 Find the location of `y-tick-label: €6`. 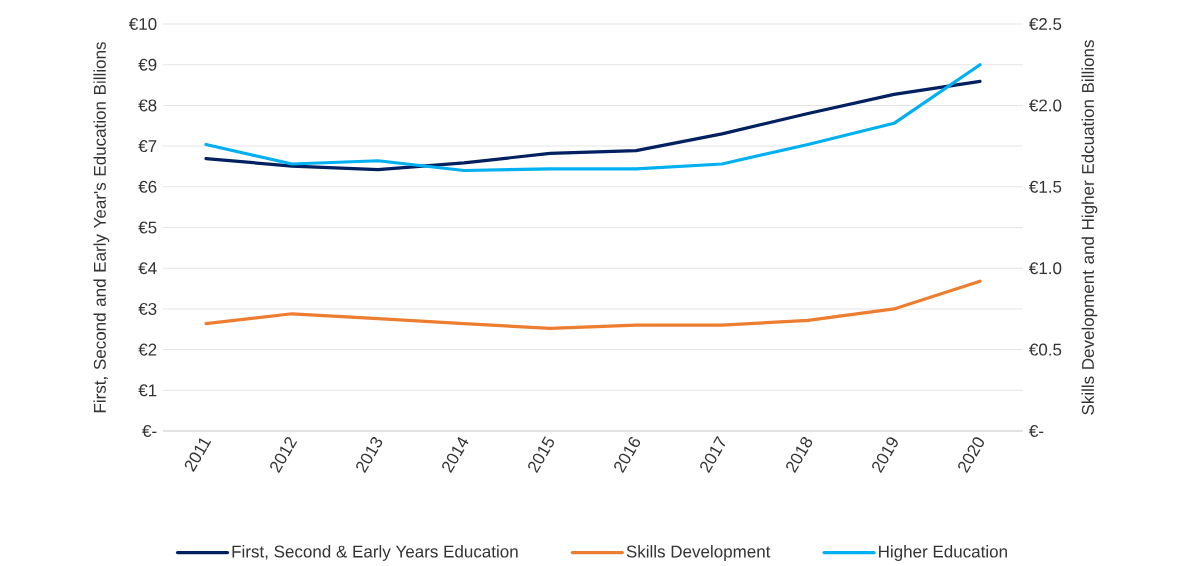

y-tick-label: €6 is located at coordinates (147, 186).